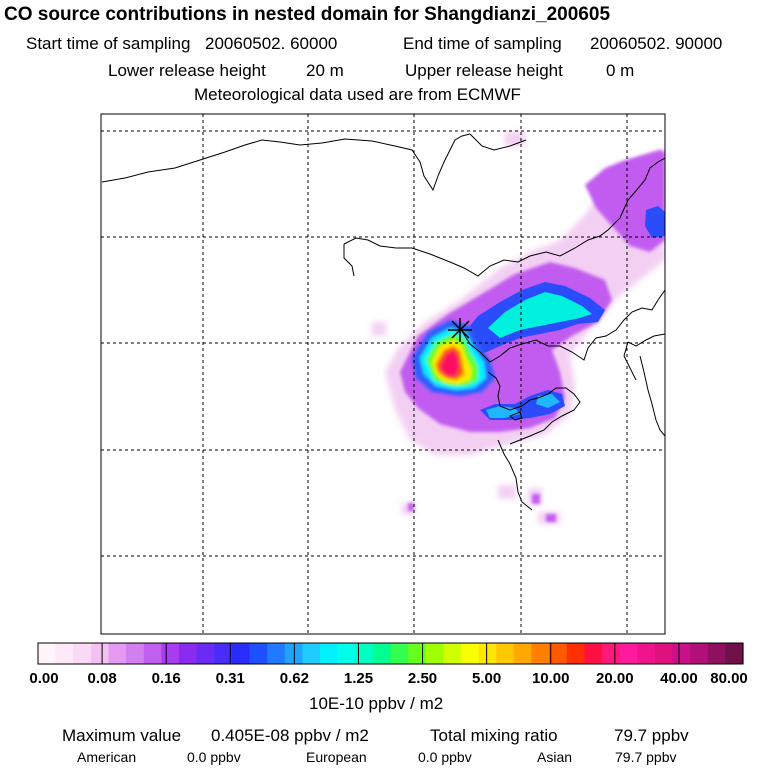 The width and height of the screenshot is (768, 768). What do you see at coordinates (550, 678) in the screenshot?
I see `colorbar-tick-label: 10.00` at bounding box center [550, 678].